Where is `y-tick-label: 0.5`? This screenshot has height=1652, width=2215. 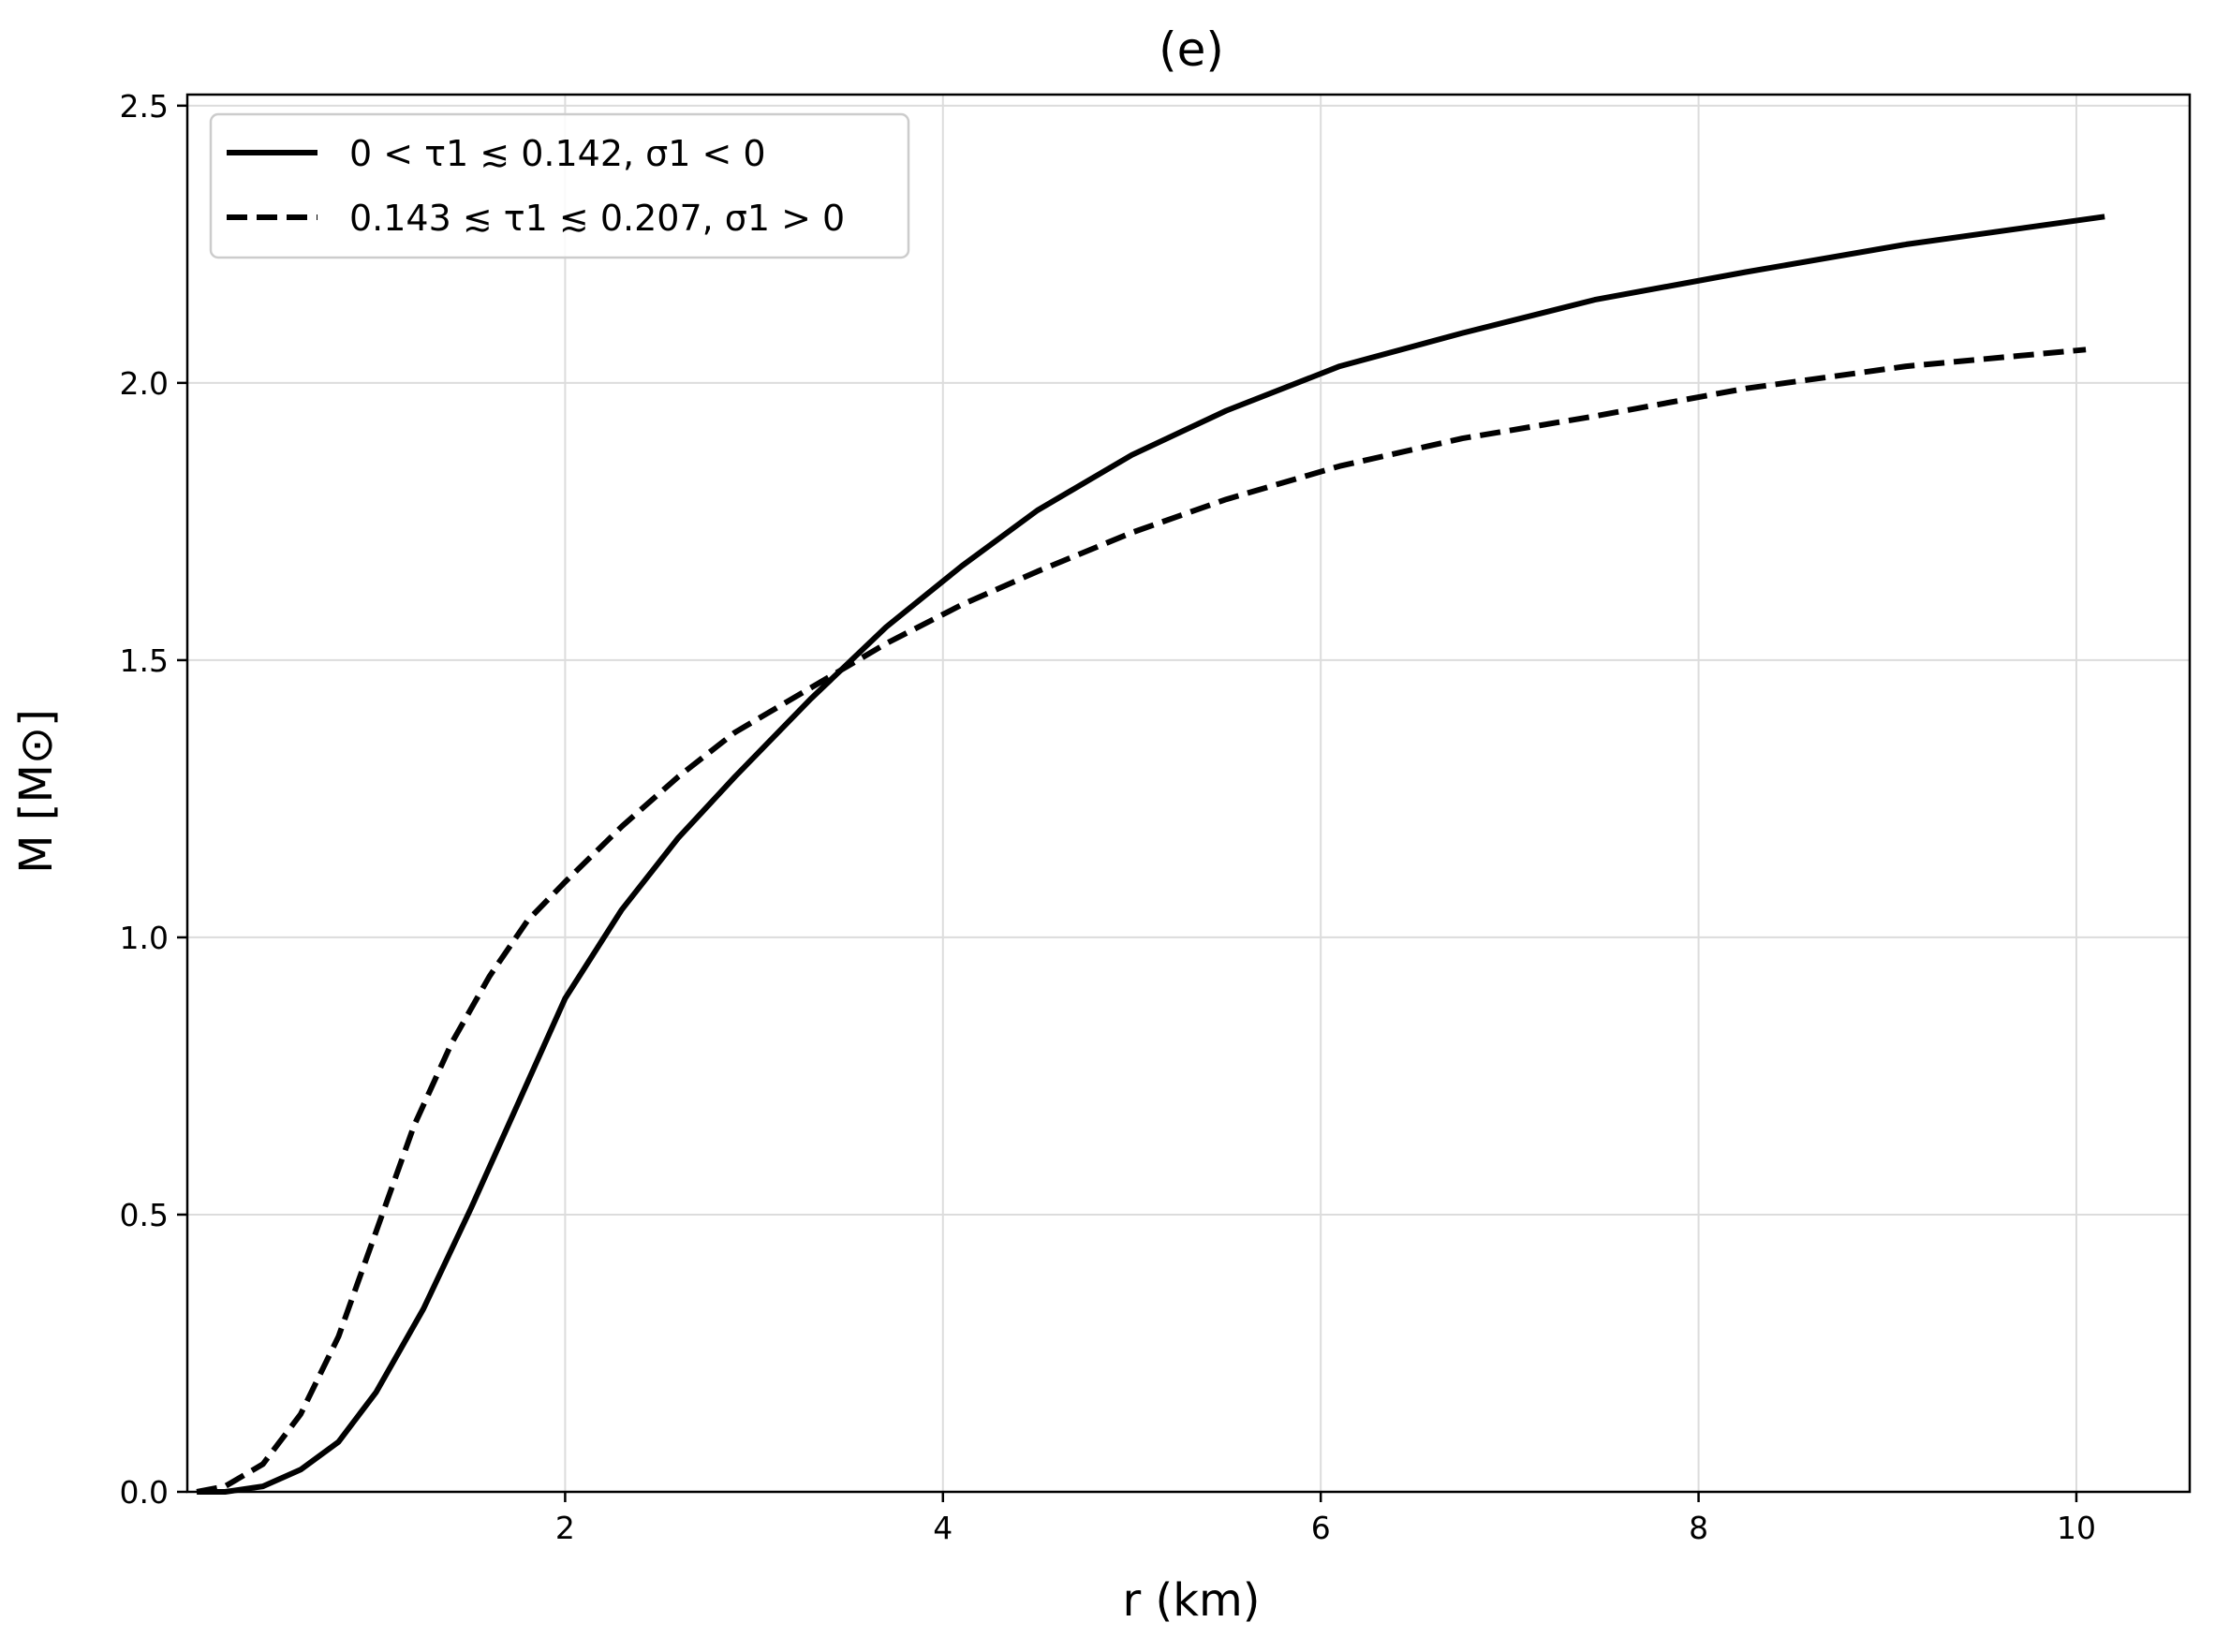
y-tick-label: 0.5 is located at coordinates (144, 1215).